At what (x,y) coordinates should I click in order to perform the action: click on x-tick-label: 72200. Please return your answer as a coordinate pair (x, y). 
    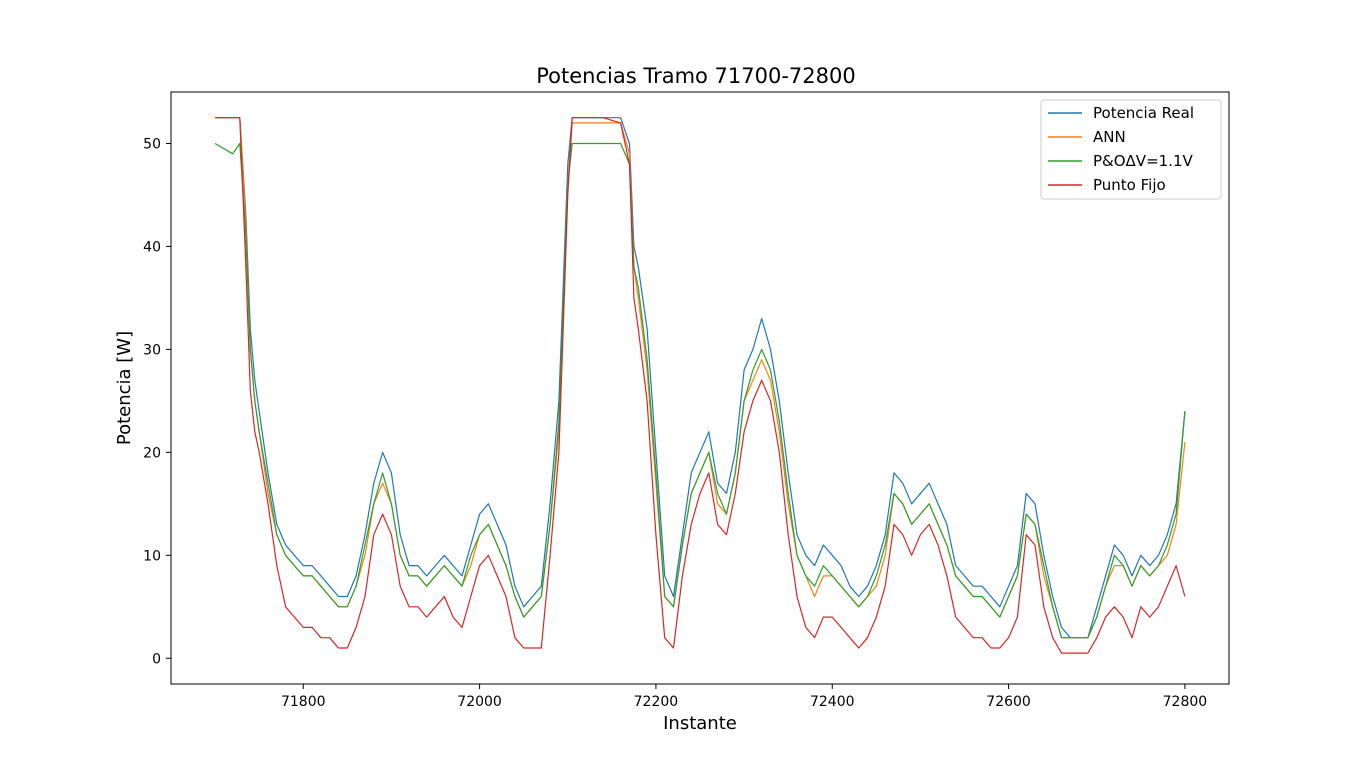
    Looking at the image, I should click on (656, 702).